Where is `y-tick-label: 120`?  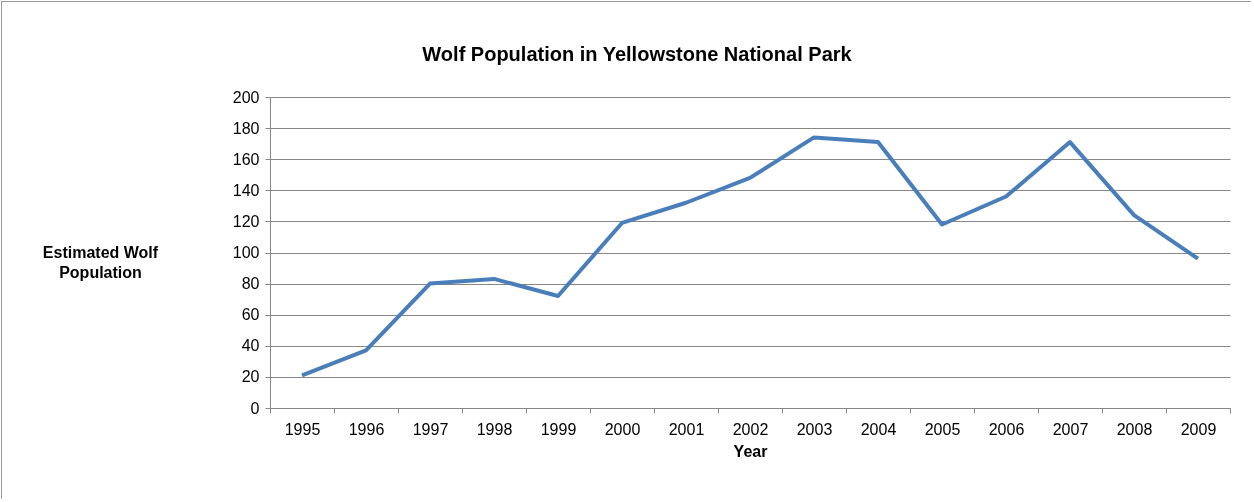
y-tick-label: 120 is located at coordinates (246, 221).